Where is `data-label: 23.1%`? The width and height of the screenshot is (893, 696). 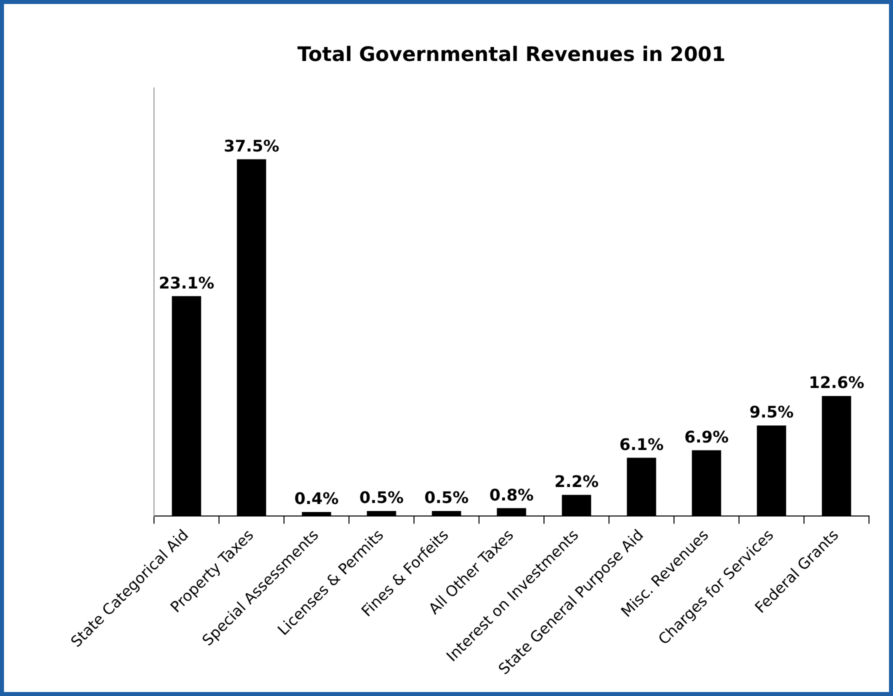
data-label: 23.1% is located at coordinates (186, 282).